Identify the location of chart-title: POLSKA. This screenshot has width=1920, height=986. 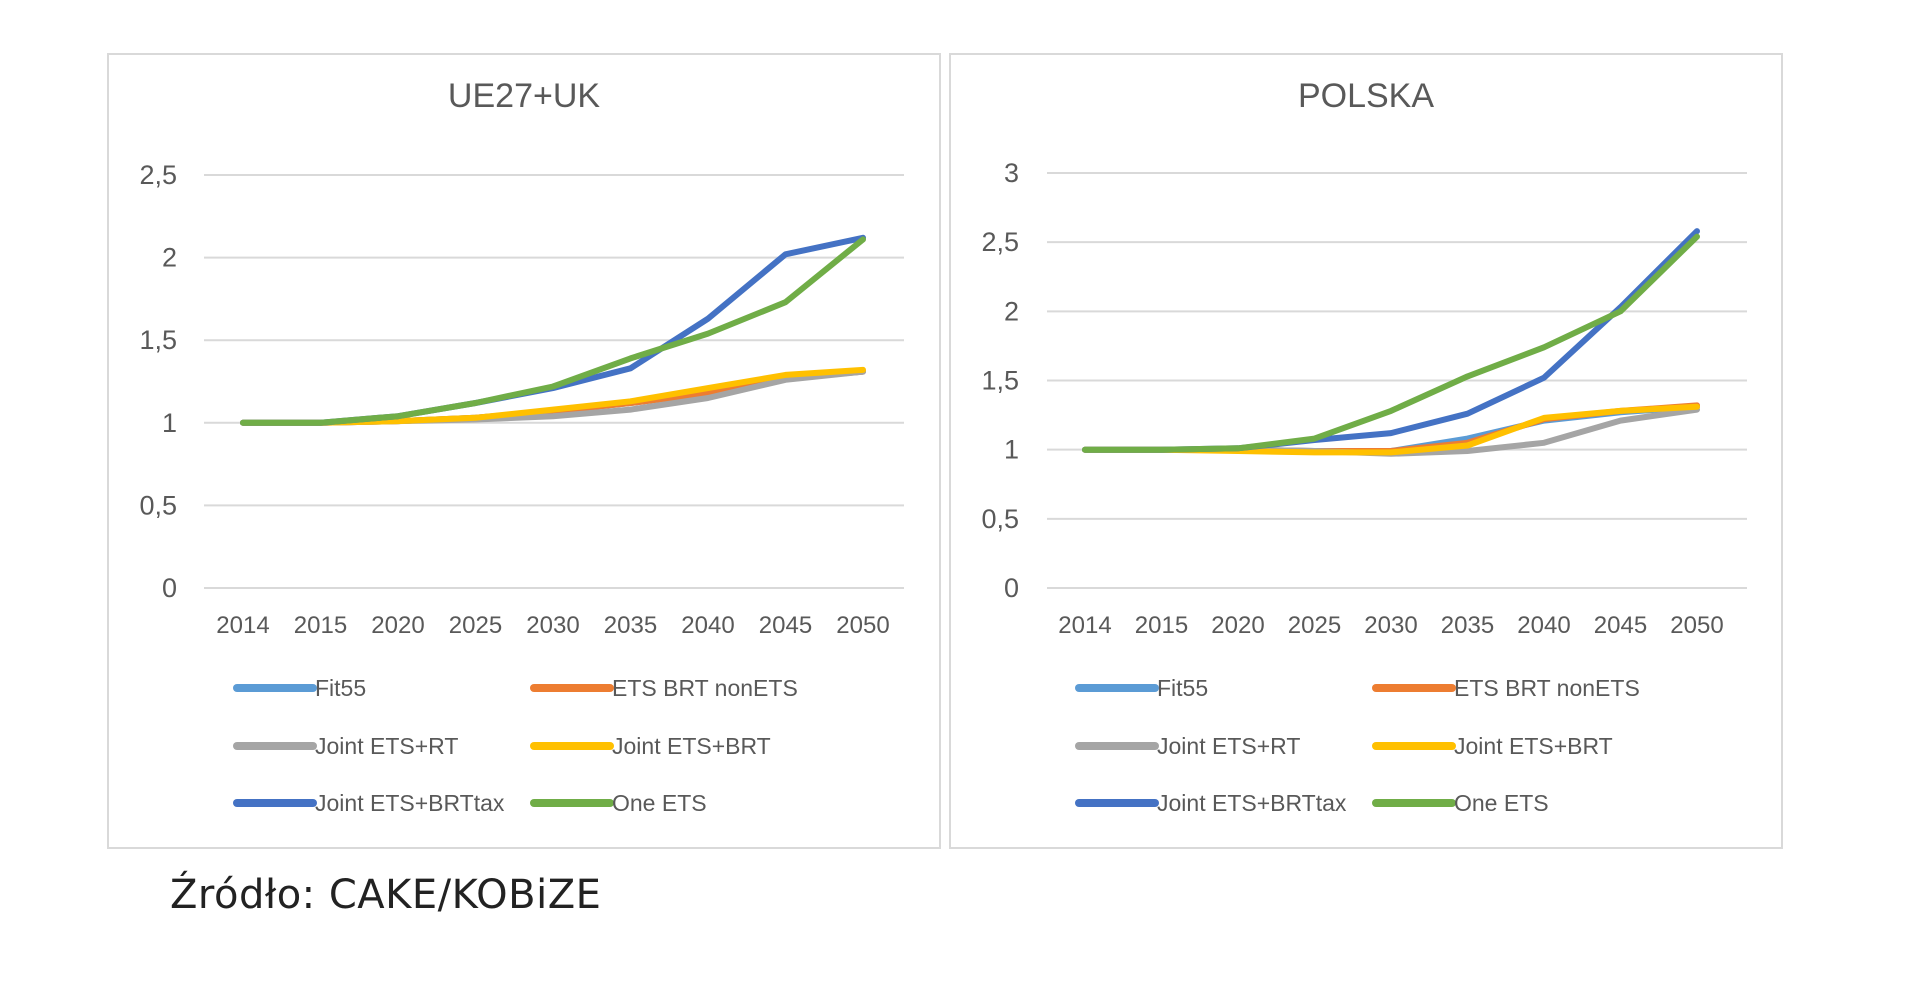
(1366, 96).